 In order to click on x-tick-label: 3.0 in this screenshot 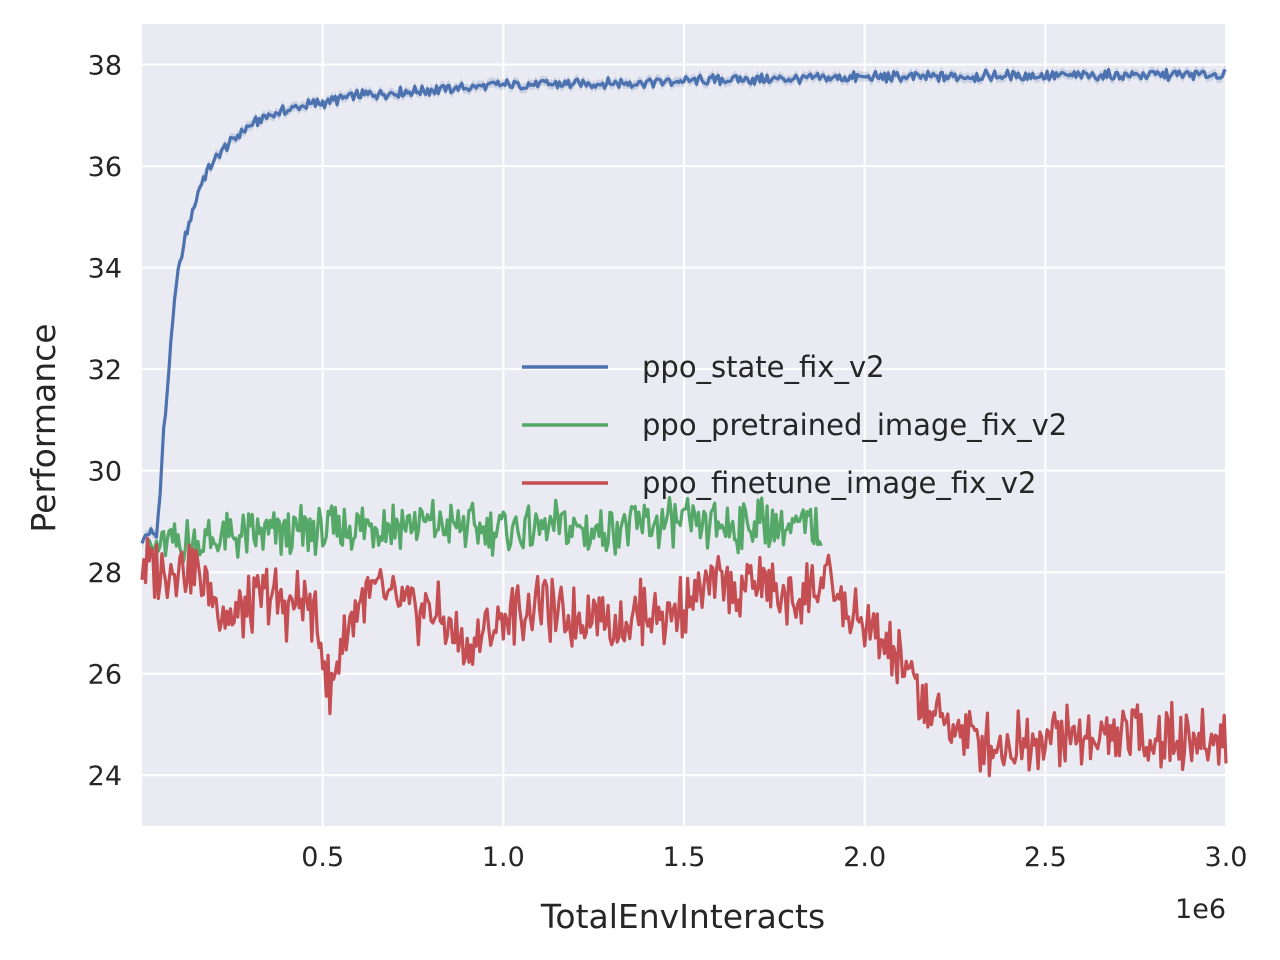, I will do `click(1226, 857)`.